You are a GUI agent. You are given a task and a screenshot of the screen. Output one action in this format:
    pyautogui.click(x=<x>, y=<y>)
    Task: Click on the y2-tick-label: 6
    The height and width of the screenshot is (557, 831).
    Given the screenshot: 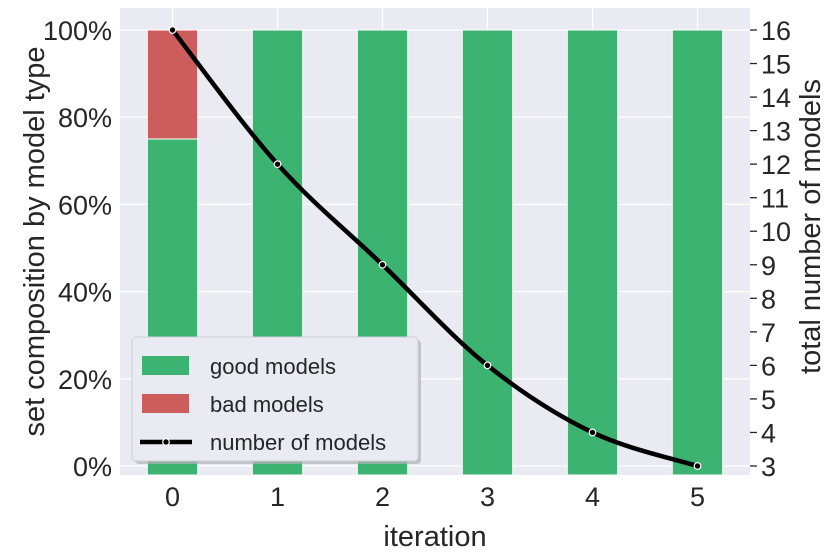 What is the action you would take?
    pyautogui.click(x=768, y=366)
    